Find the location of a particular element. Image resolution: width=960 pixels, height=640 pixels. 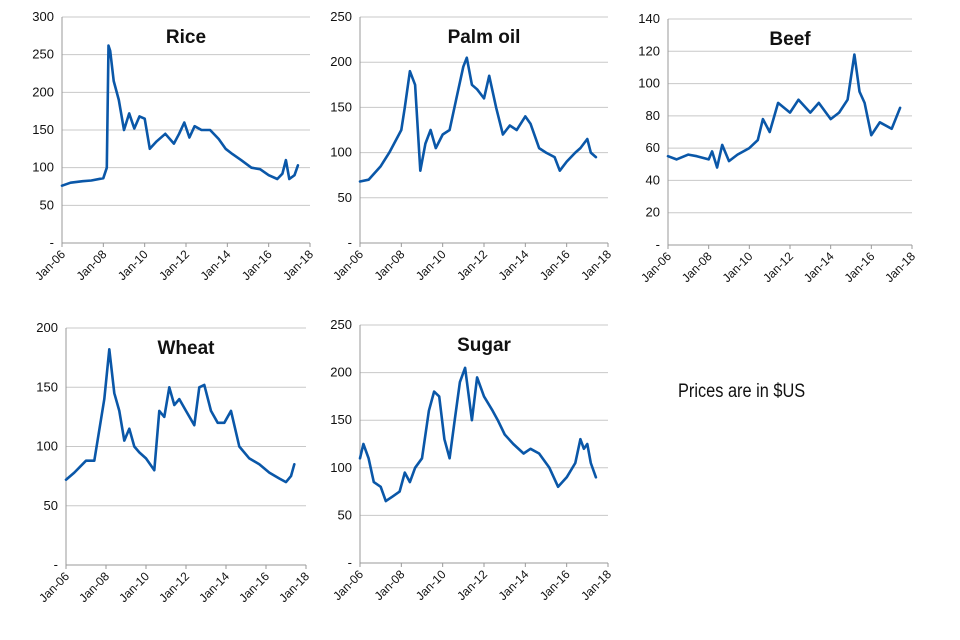

y-tick-label: 20 is located at coordinates (653, 212).